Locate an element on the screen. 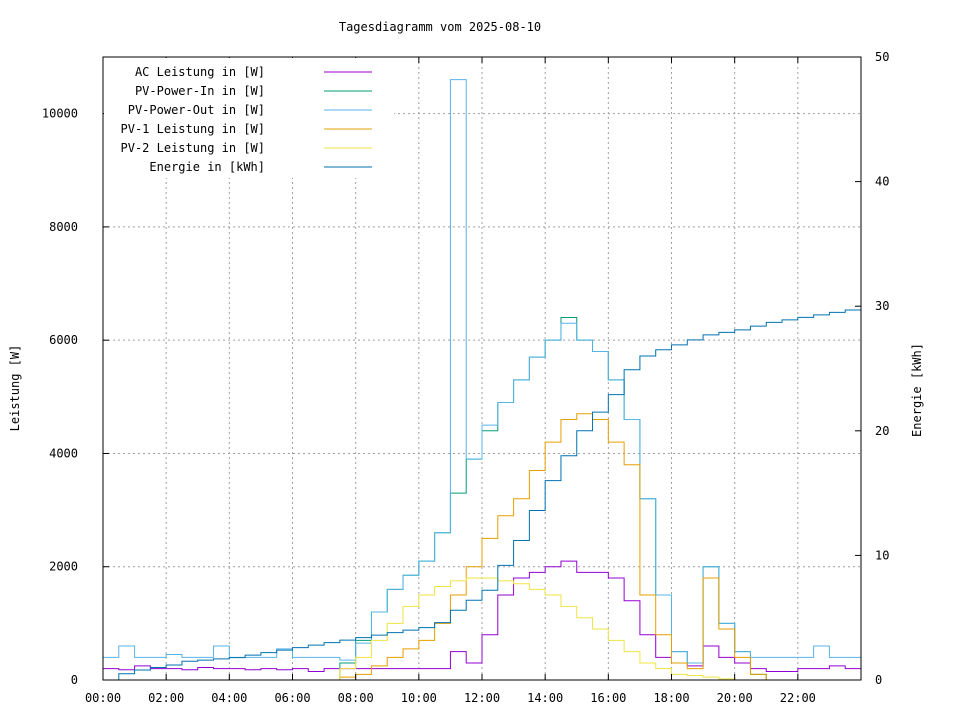 The width and height of the screenshot is (960, 724). y-tick-label: 4000 is located at coordinates (63, 453).